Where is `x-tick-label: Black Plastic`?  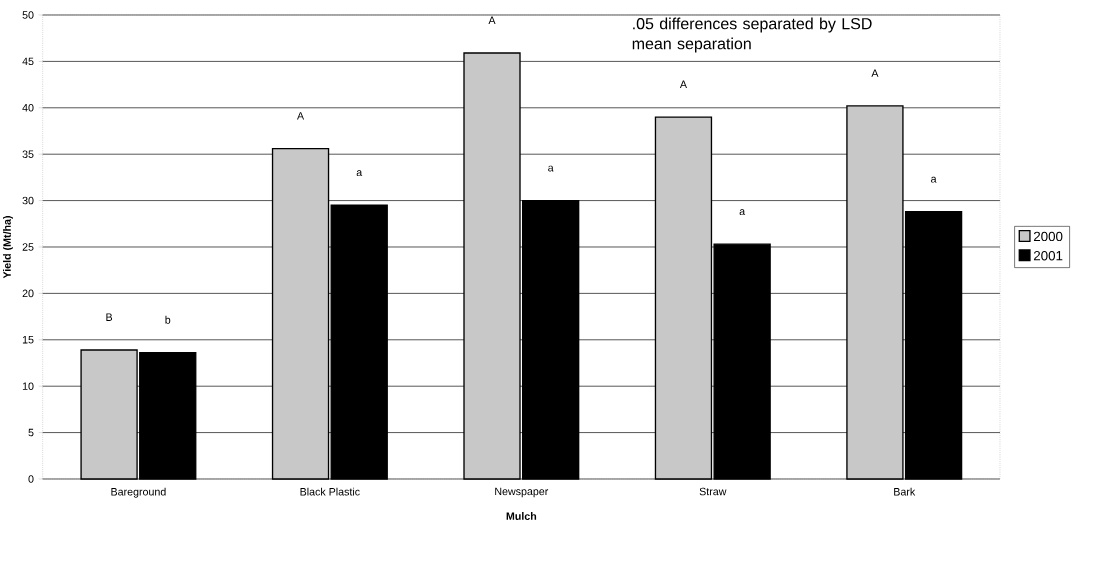
x-tick-label: Black Plastic is located at coordinates (330, 491).